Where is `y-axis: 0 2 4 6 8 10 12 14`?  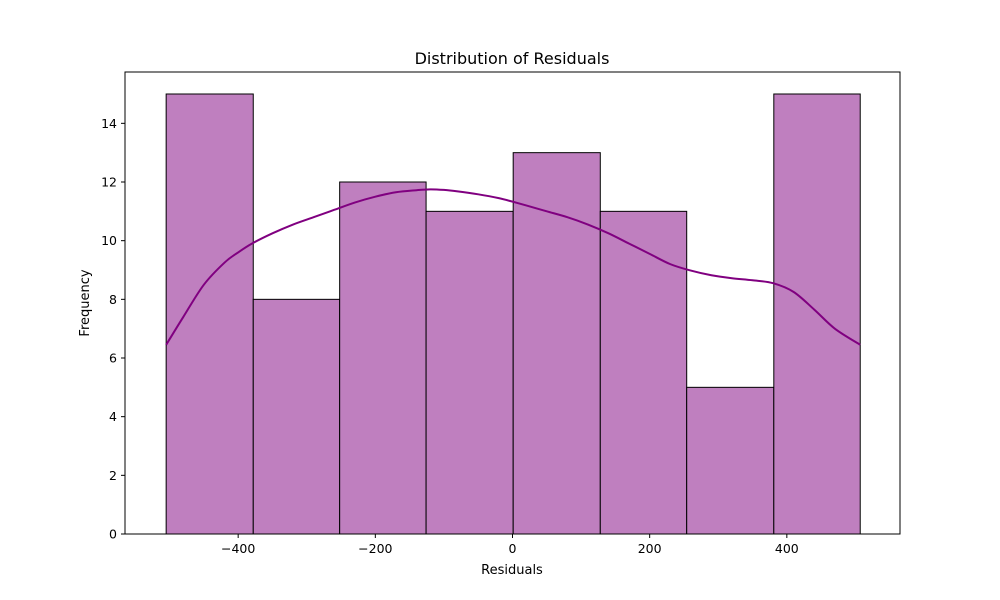 y-axis: 0 2 4 6 8 10 12 14 is located at coordinates (113, 329).